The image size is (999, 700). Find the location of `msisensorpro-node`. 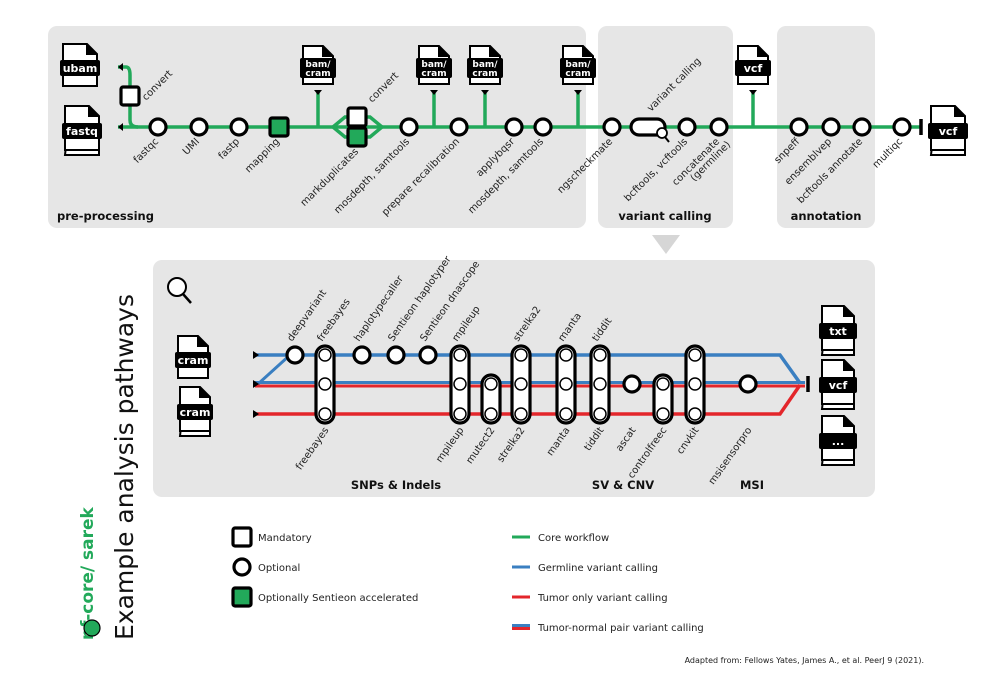

msisensorpro-node is located at coordinates (748, 384).